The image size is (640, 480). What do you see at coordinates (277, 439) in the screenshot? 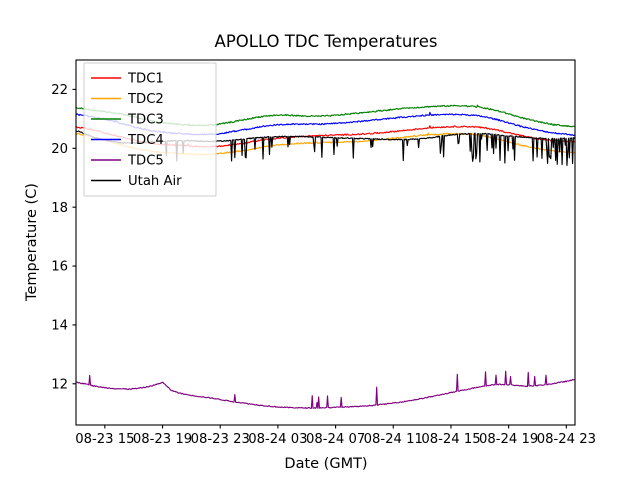
I see `x-tick-label: 08-24 03` at bounding box center [277, 439].